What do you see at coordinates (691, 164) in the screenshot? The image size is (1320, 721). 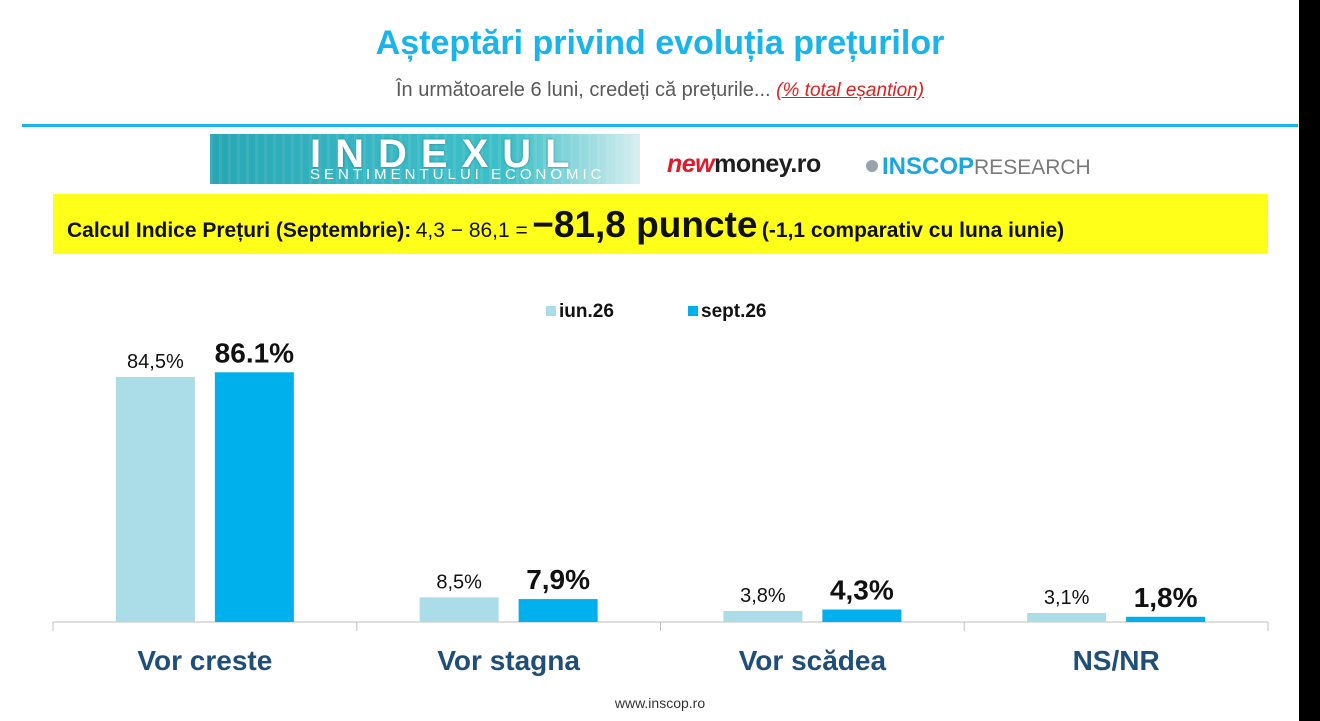 I see `newmoney-logo-new: new` at bounding box center [691, 164].